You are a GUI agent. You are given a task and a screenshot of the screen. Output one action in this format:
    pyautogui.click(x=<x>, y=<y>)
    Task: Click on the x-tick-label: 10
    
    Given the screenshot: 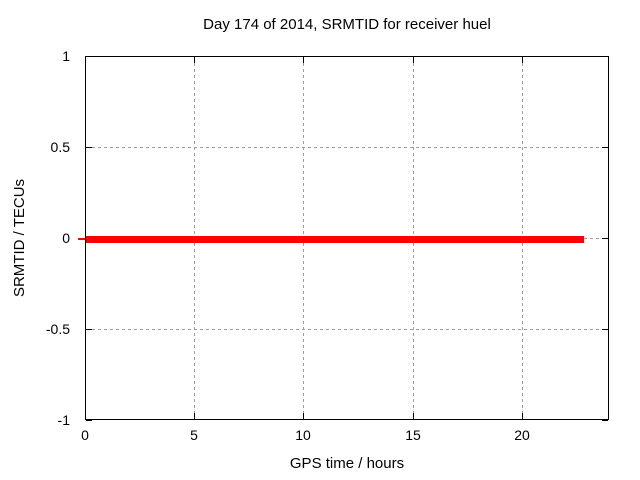 What is the action you would take?
    pyautogui.click(x=303, y=435)
    